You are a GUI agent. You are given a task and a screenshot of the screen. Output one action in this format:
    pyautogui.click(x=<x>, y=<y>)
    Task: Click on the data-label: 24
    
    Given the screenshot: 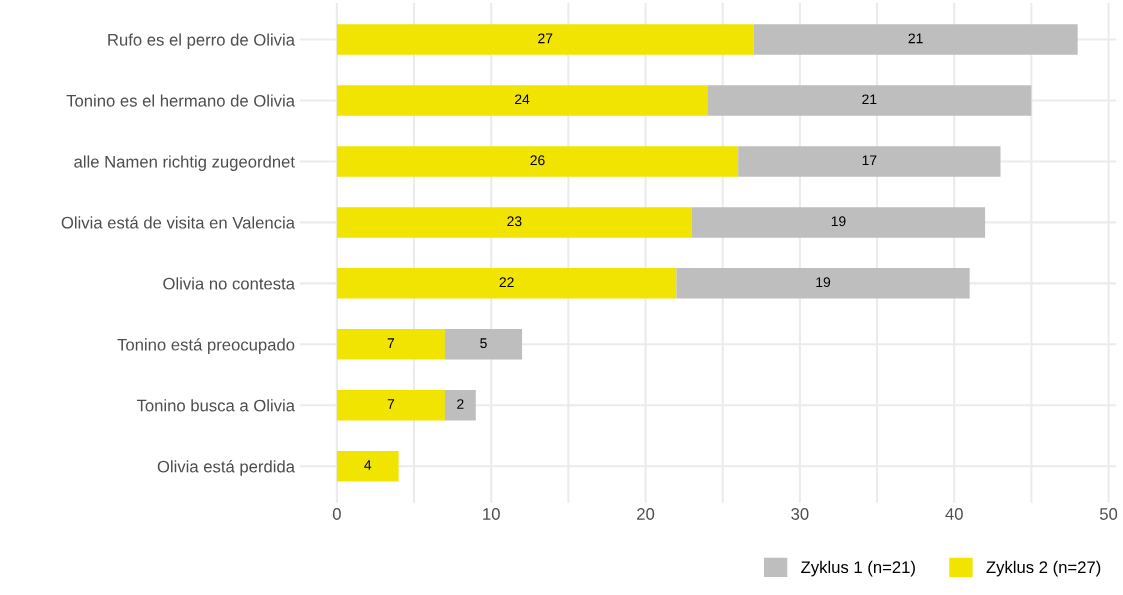 What is the action you would take?
    pyautogui.click(x=522, y=99)
    